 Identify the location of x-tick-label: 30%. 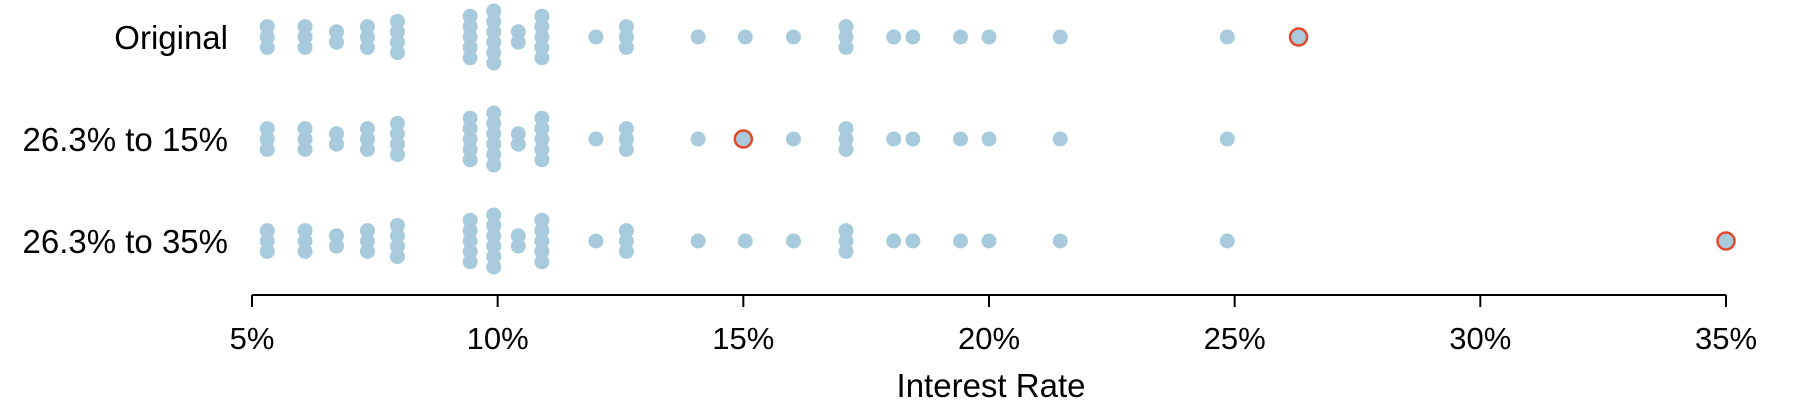
(1480, 338).